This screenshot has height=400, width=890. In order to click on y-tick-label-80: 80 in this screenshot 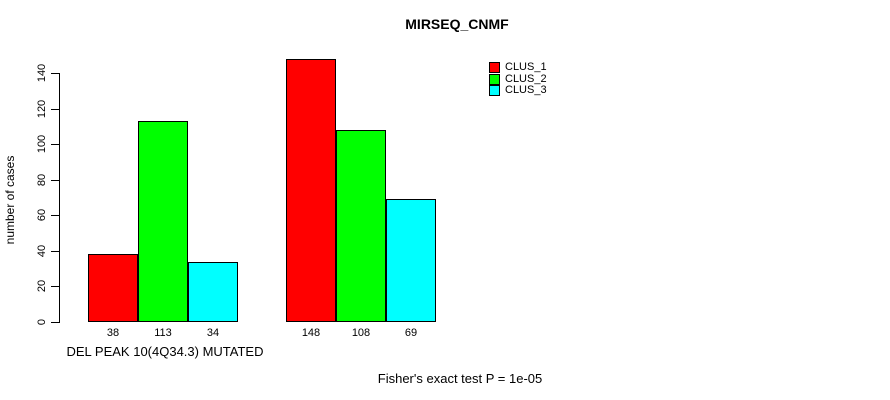, I will do `click(42, 180)`.